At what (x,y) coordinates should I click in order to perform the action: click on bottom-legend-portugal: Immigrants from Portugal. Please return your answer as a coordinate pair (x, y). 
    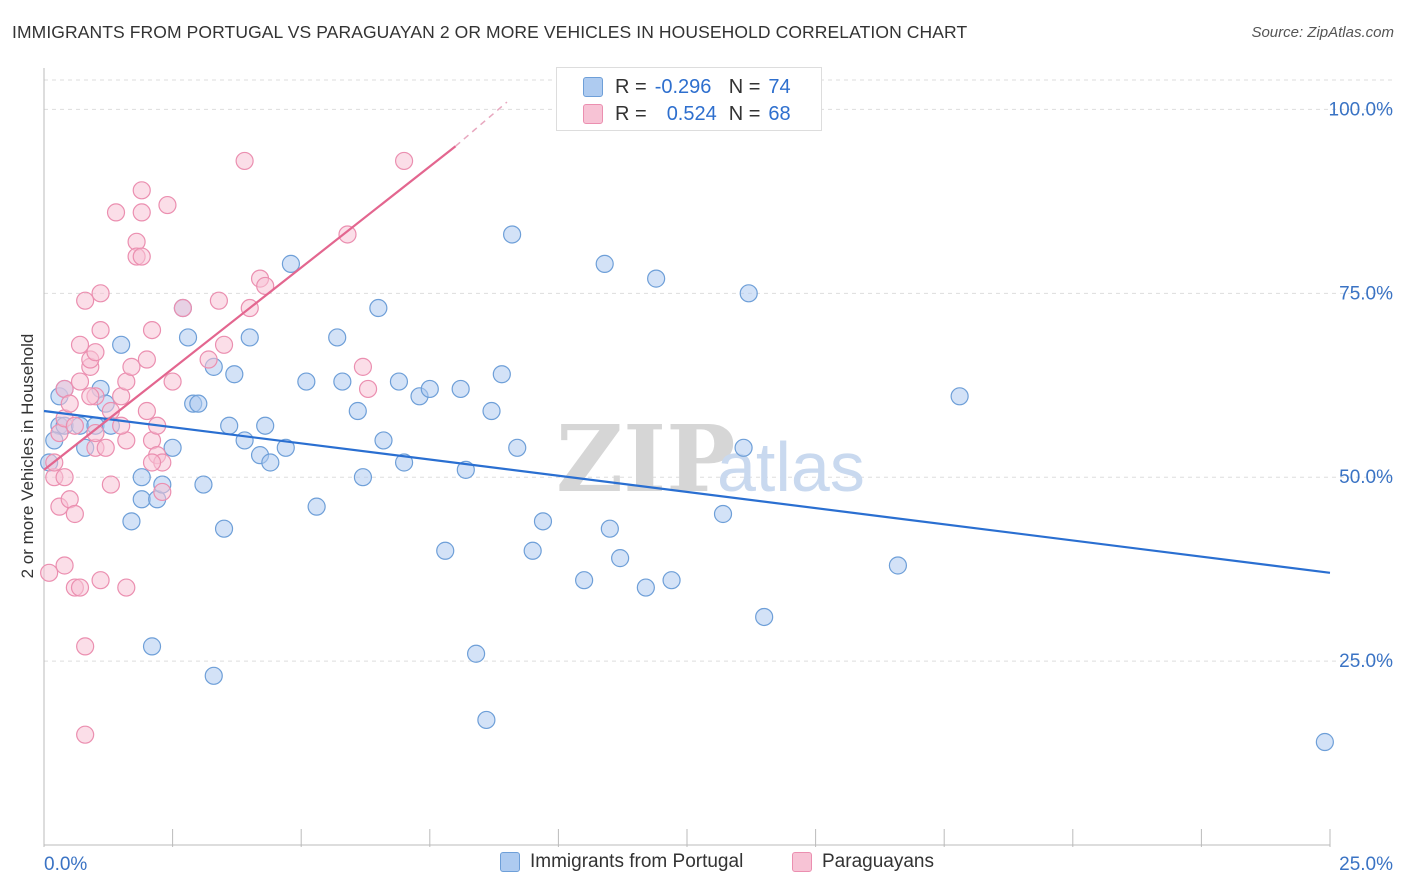
    Looking at the image, I should click on (621, 862).